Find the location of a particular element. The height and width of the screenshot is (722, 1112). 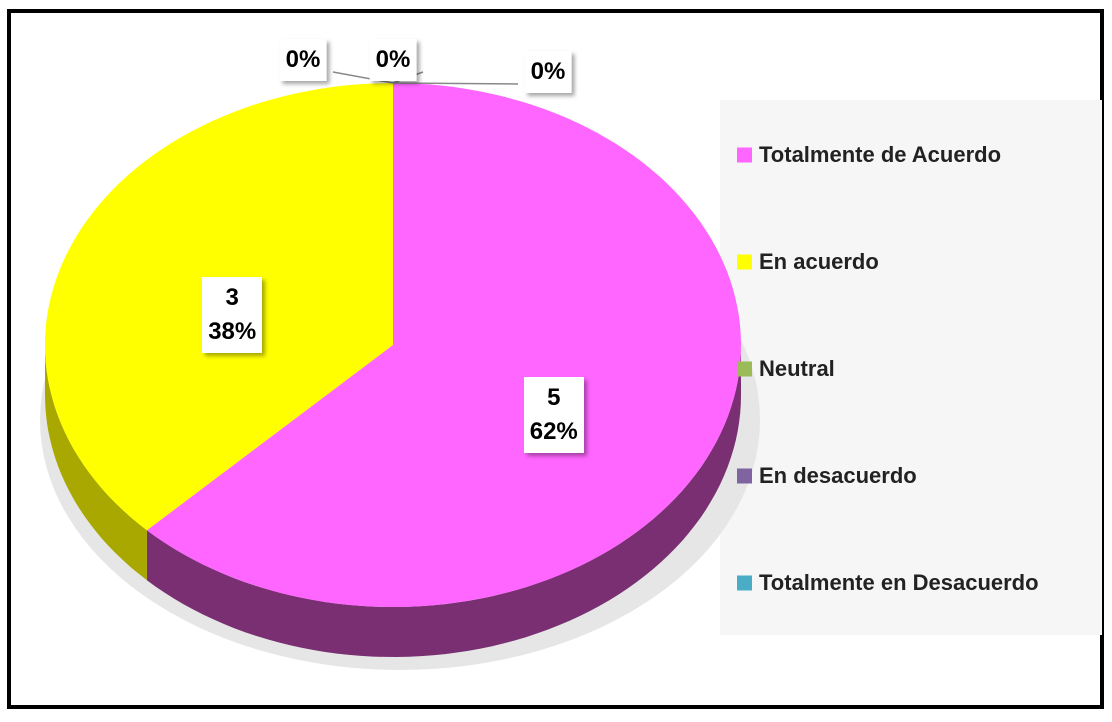

legend-label: En desacuerdo is located at coordinates (838, 475).